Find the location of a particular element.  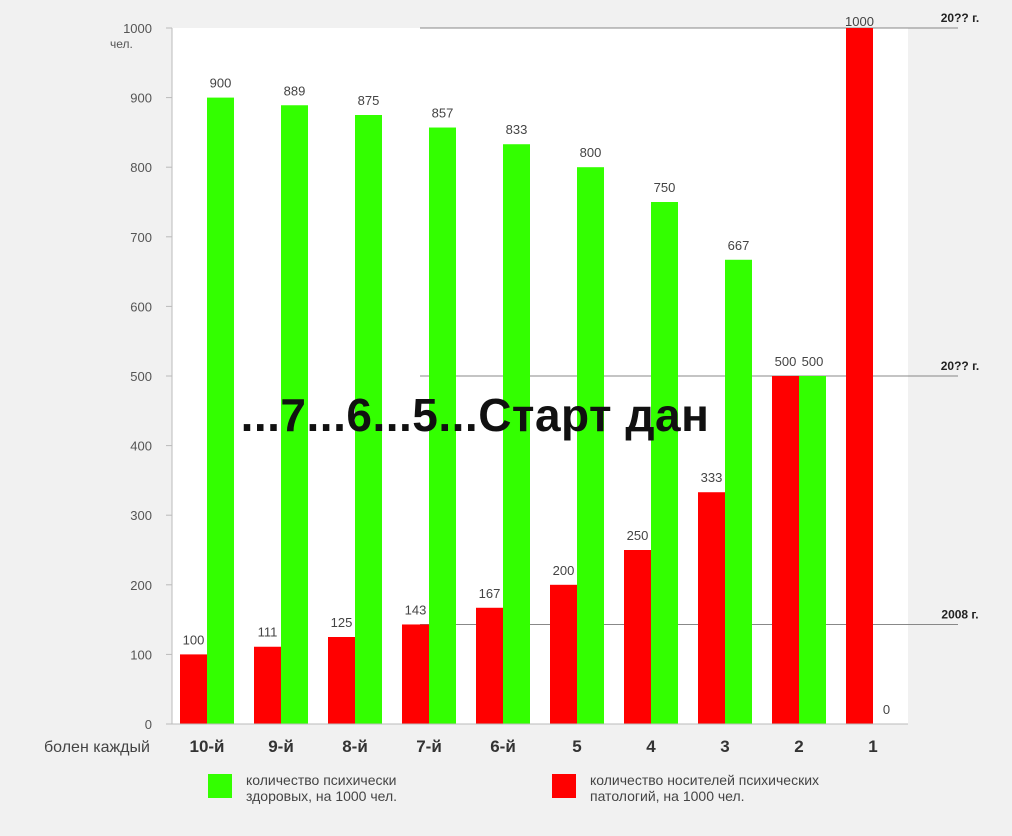

y-tick-label: 900 is located at coordinates (141, 98).